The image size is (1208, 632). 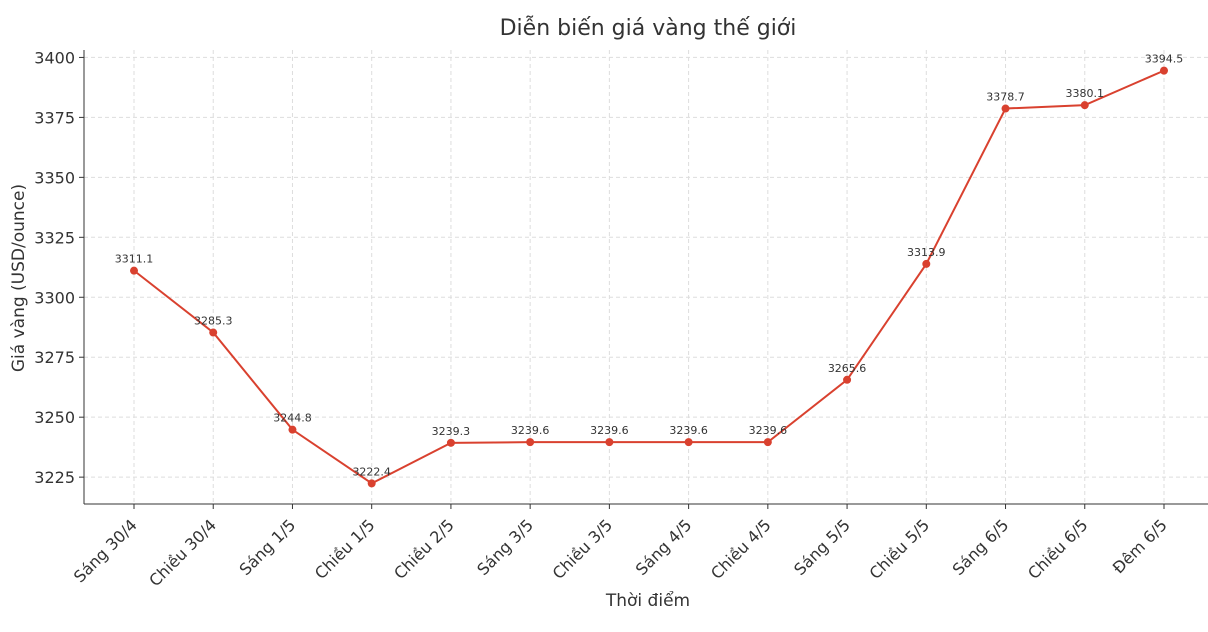 What do you see at coordinates (105, 550) in the screenshot?
I see `x-tick-label: Sáng 30/4` at bounding box center [105, 550].